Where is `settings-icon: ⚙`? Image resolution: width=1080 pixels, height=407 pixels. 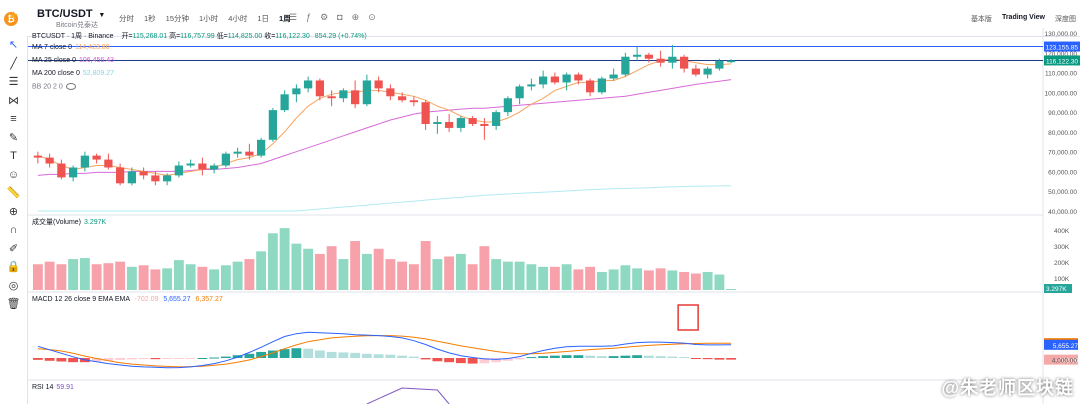 settings-icon: ⚙ is located at coordinates (324, 17).